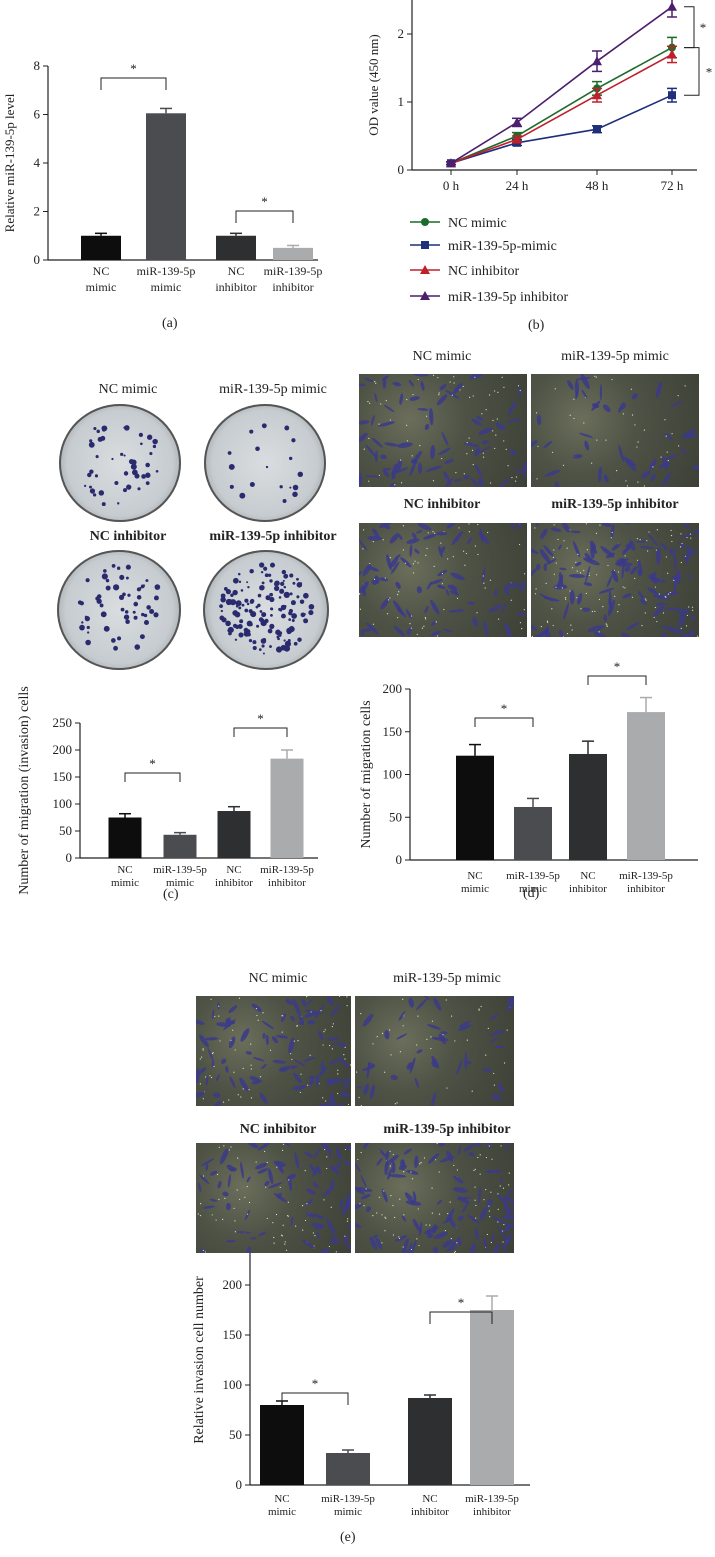  Describe the element at coordinates (484, 271) in the screenshot. I see `legend-label-b-2: NC inhibitor` at that location.